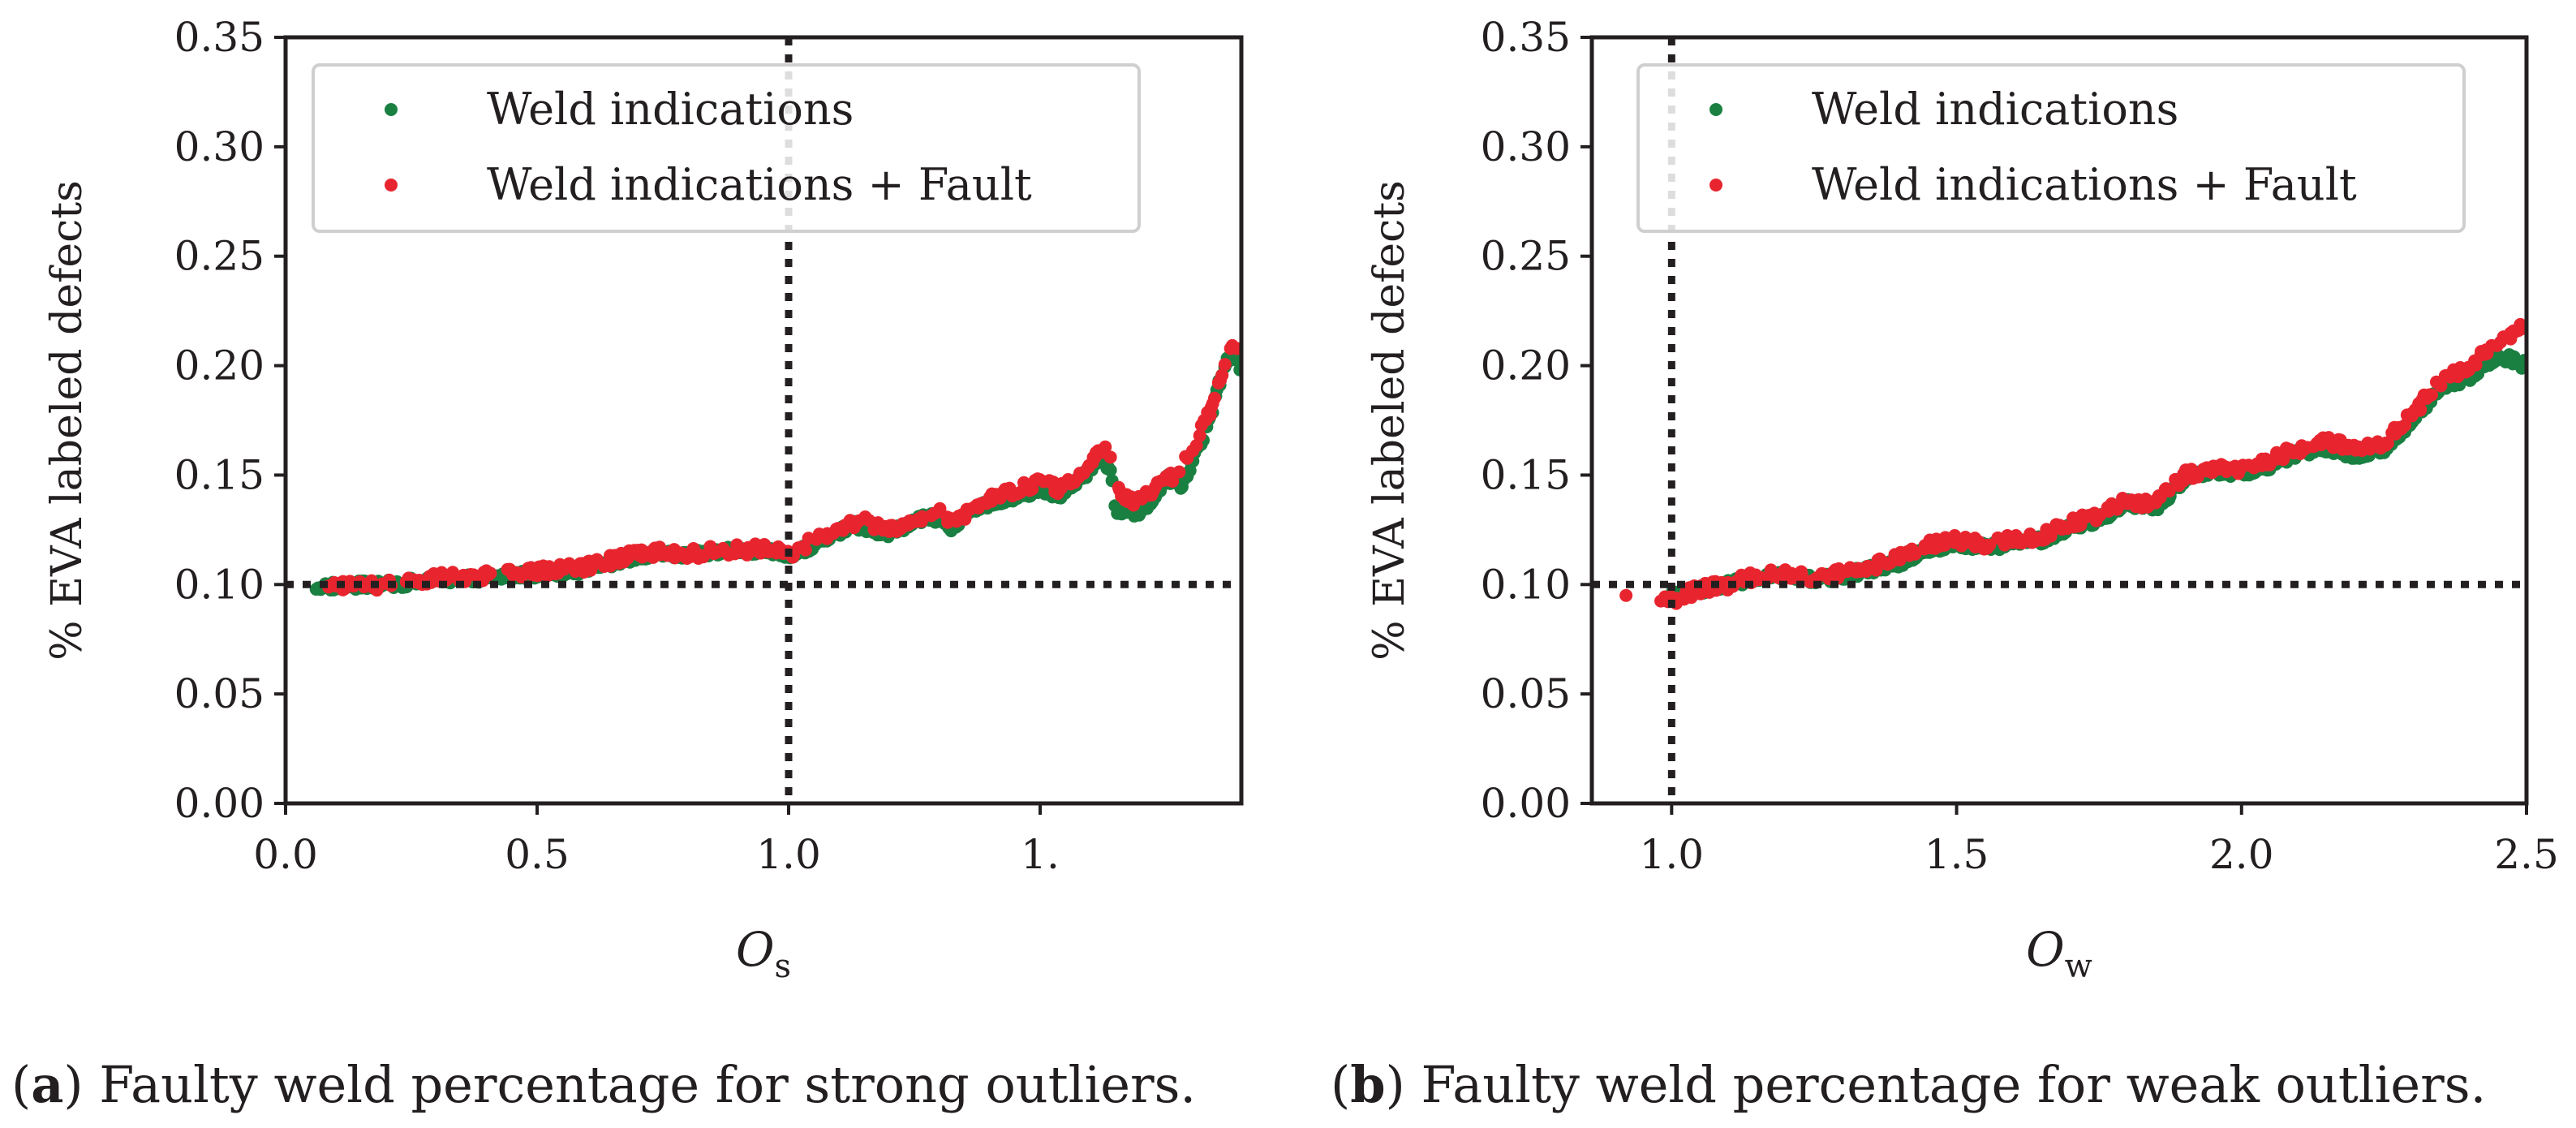  What do you see at coordinates (2526, 855) in the screenshot?
I see `x-tick-label: 2.5` at bounding box center [2526, 855].